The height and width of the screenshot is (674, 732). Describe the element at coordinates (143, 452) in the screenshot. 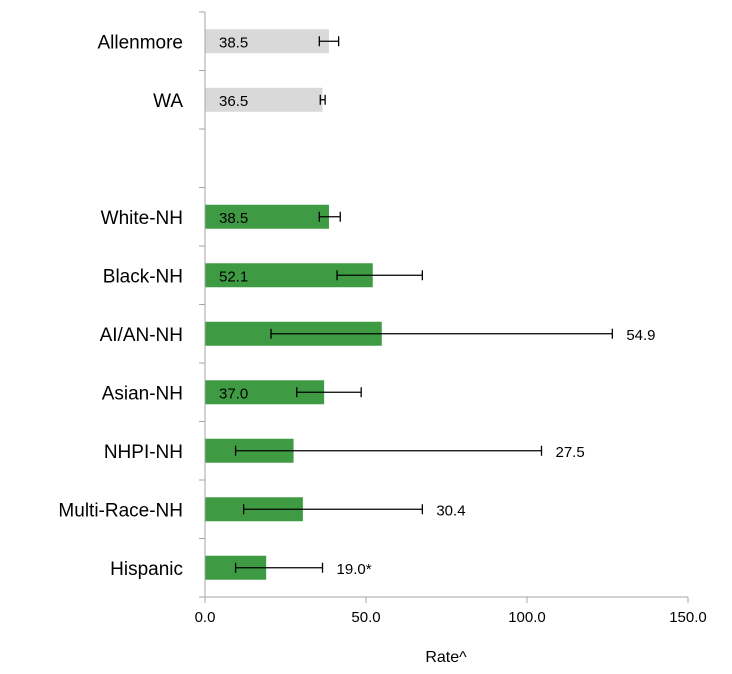

I see `category-label-nhpi-nh: NHPI-NH` at that location.